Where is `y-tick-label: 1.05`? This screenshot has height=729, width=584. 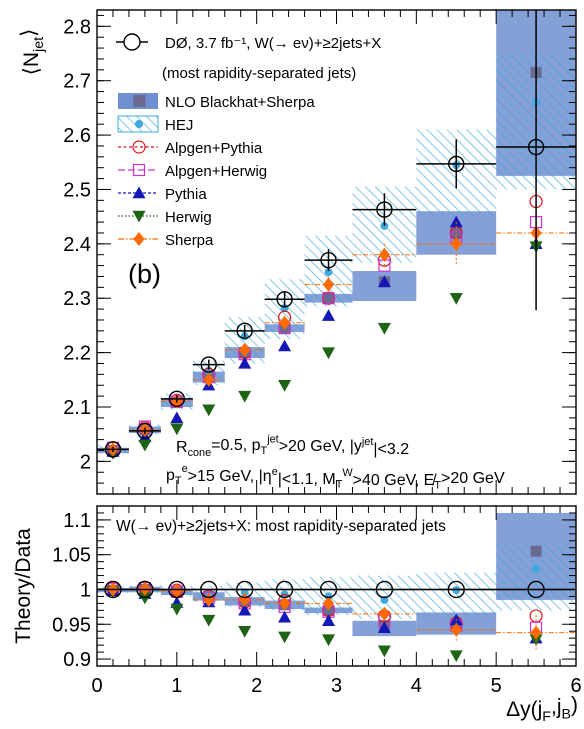 y-tick-label: 1.05 is located at coordinates (71, 556).